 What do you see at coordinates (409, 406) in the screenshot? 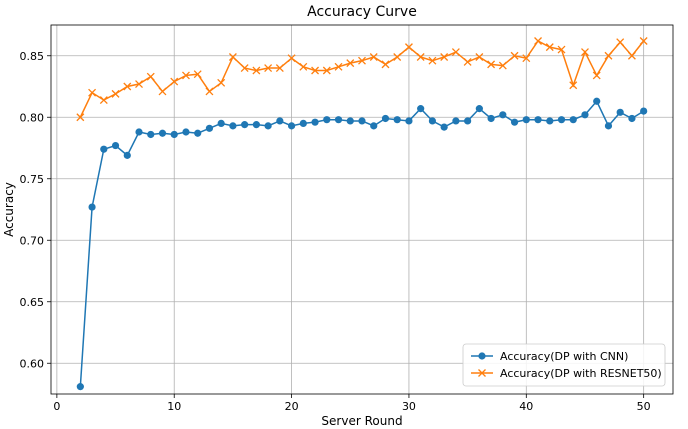
I see `x-tick-label: 30` at bounding box center [409, 406].